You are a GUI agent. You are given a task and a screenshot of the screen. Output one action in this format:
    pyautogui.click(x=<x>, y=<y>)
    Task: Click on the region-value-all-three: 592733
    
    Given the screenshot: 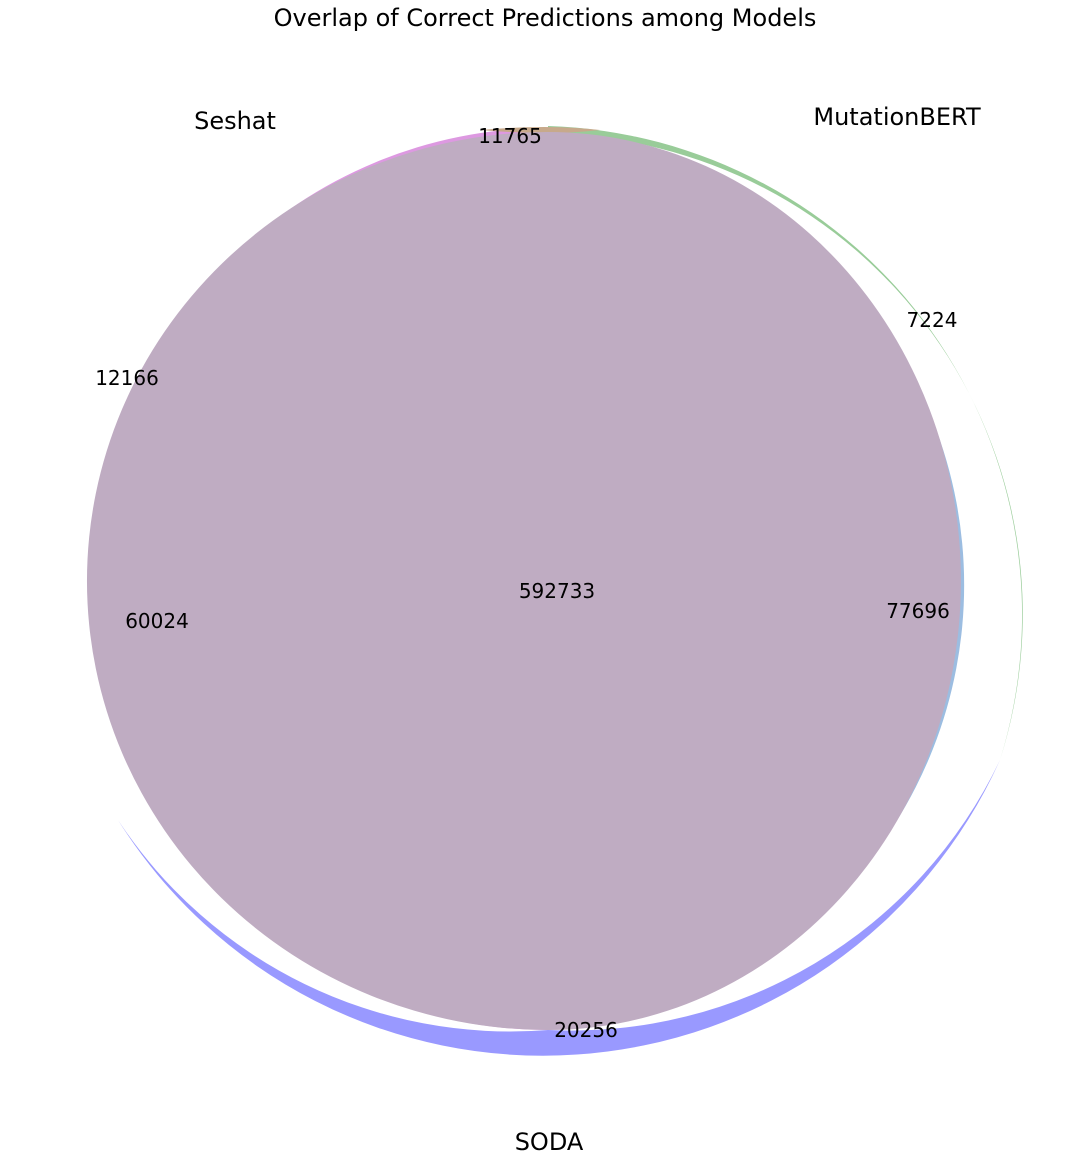 What is the action you would take?
    pyautogui.click(x=557, y=591)
    